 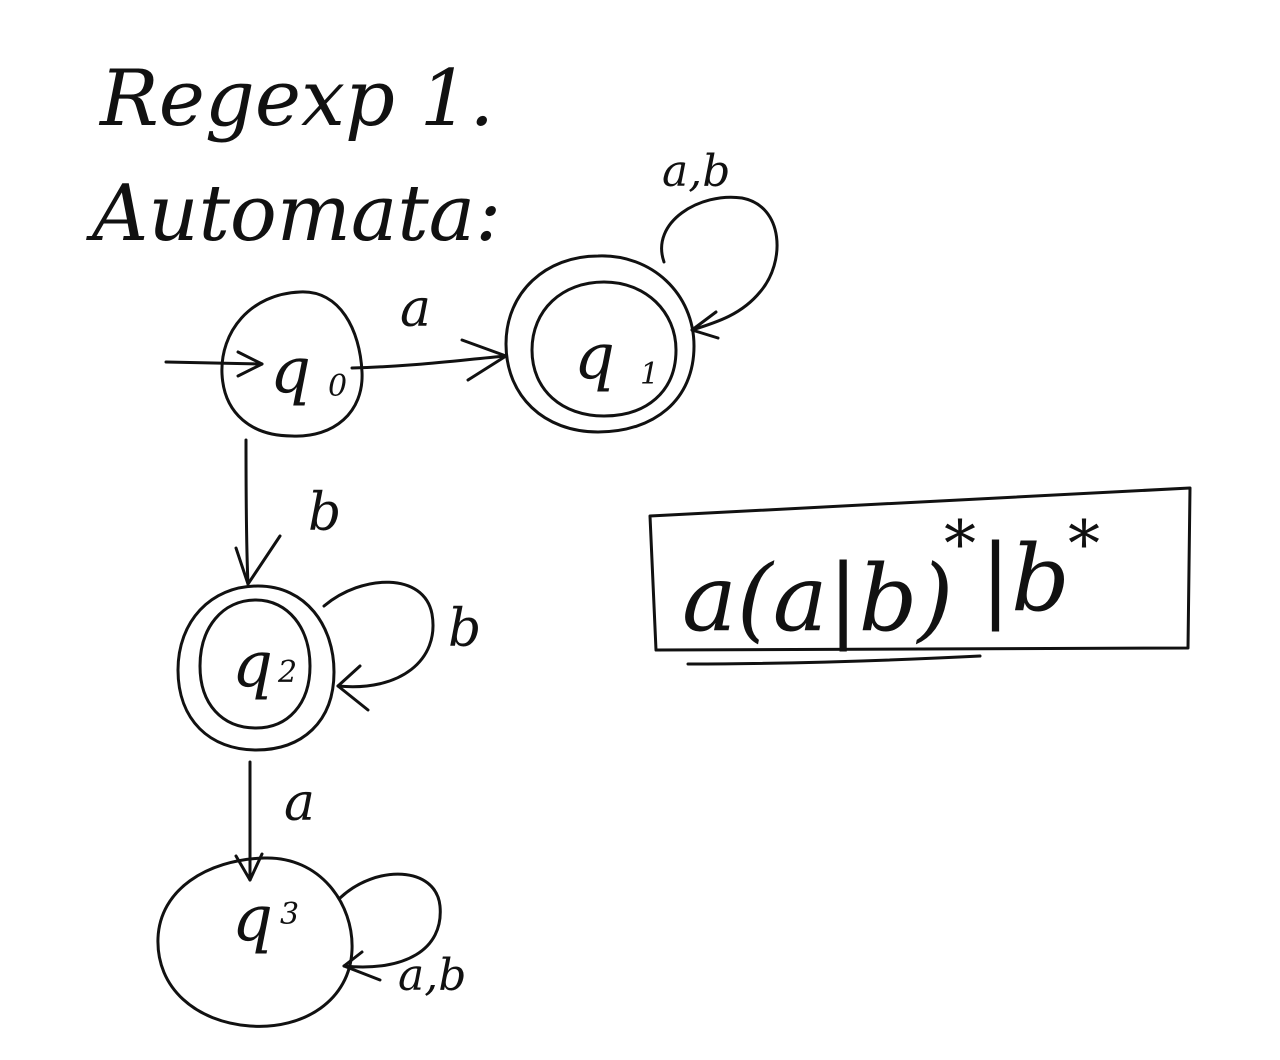 I want to click on state-q2-inner-circle, so click(x=255, y=664).